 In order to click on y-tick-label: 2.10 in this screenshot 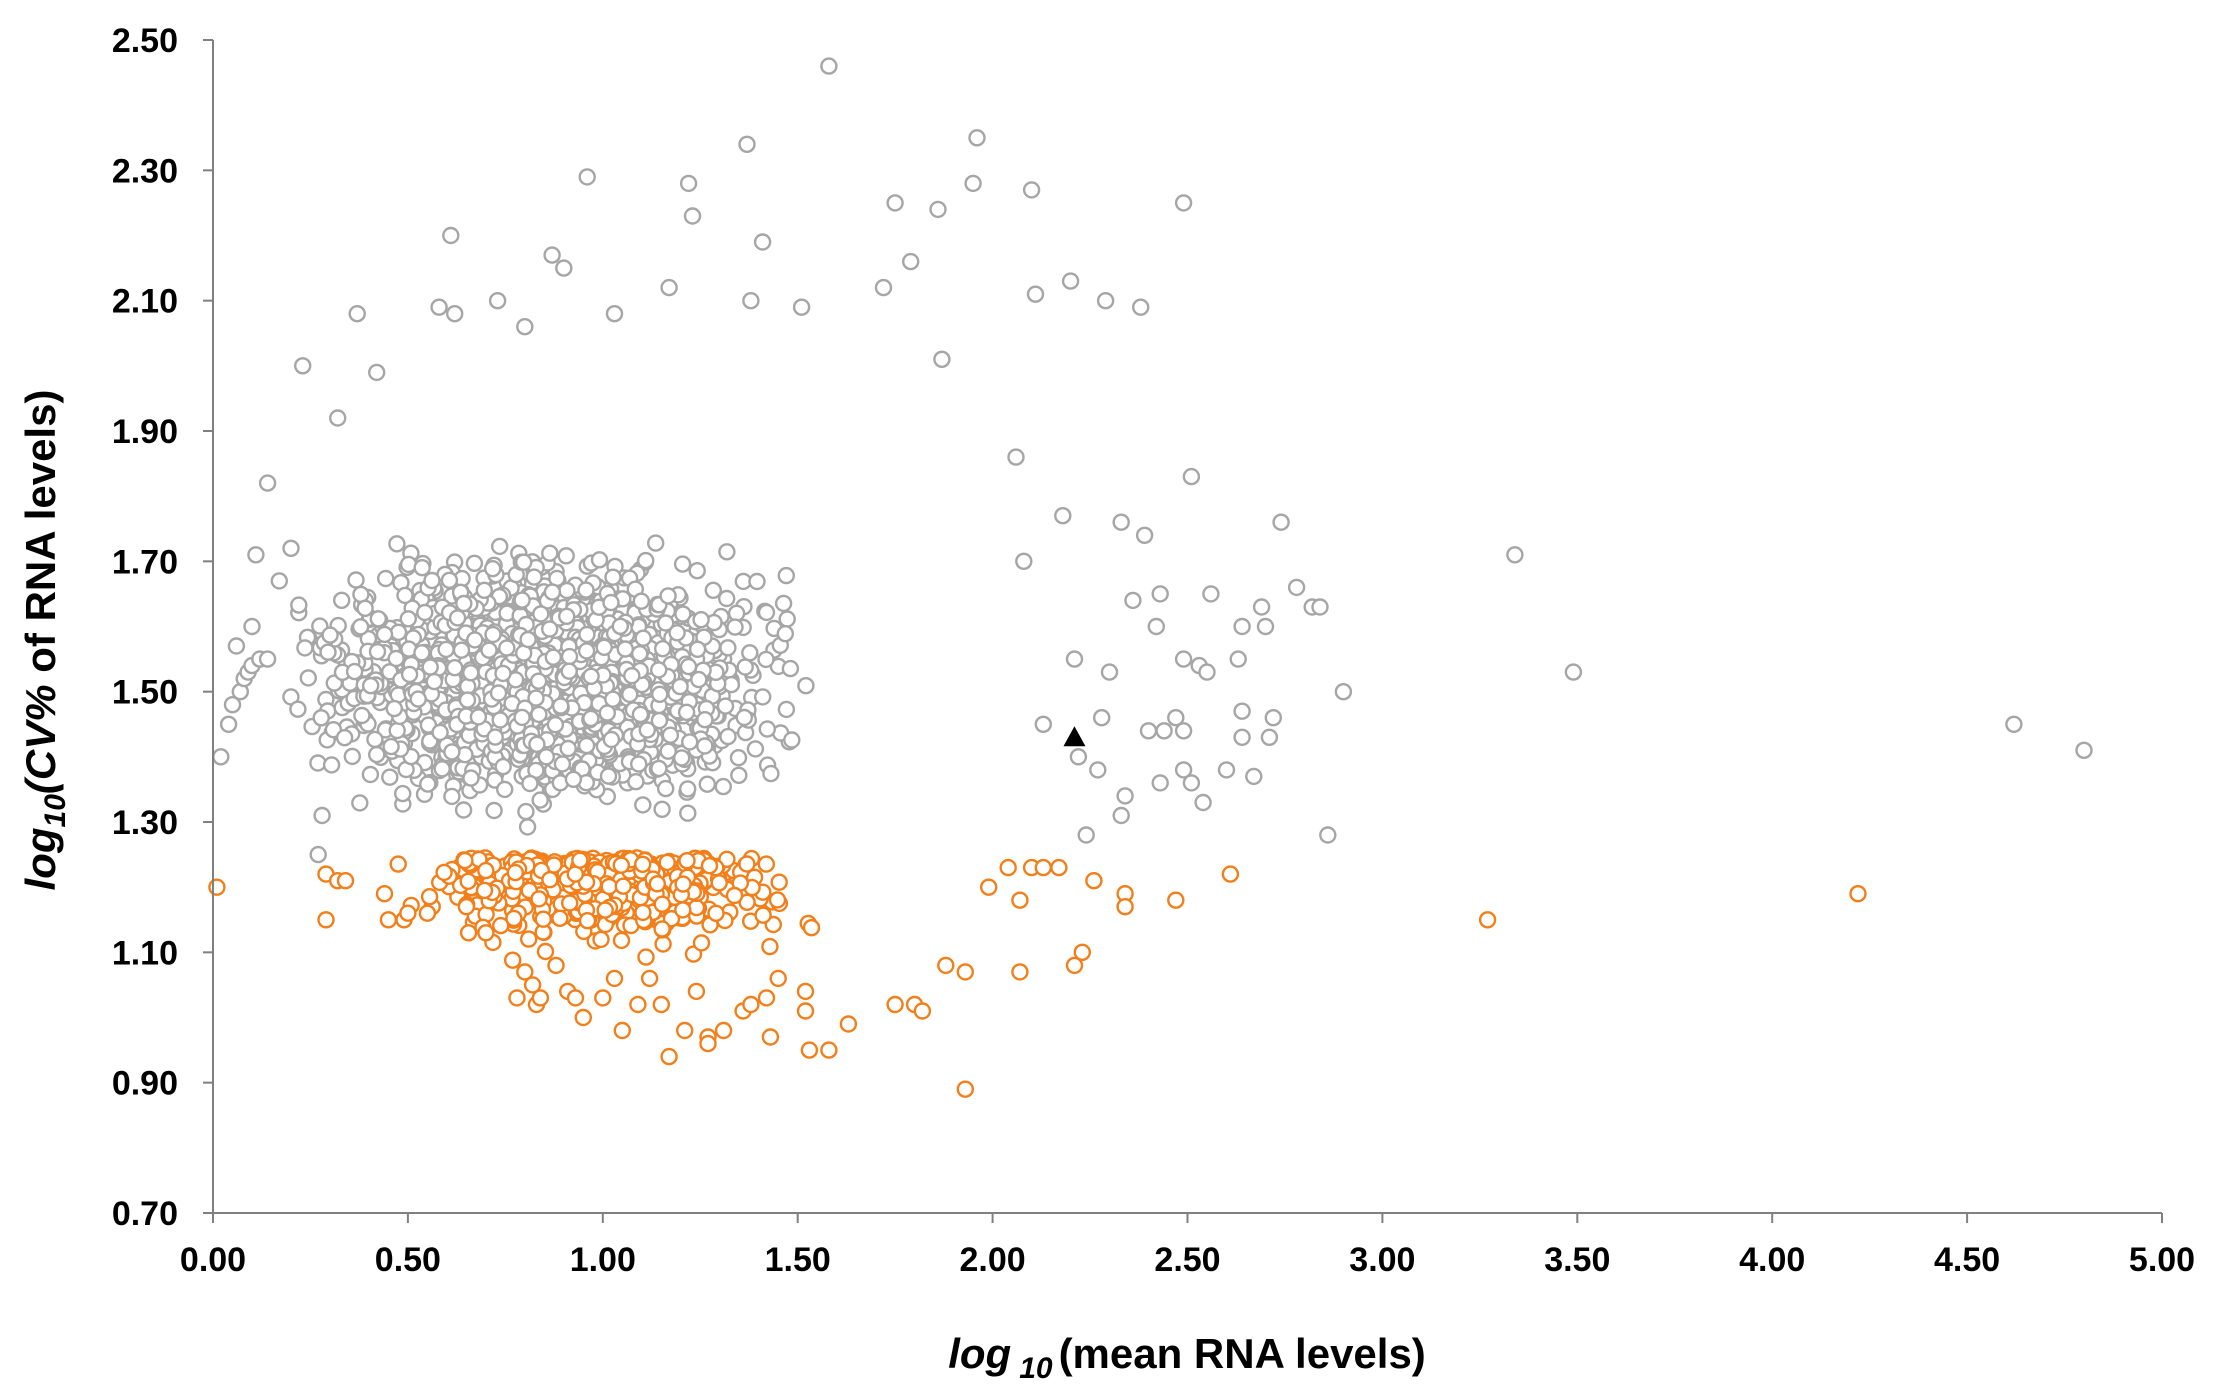, I will do `click(145, 302)`.